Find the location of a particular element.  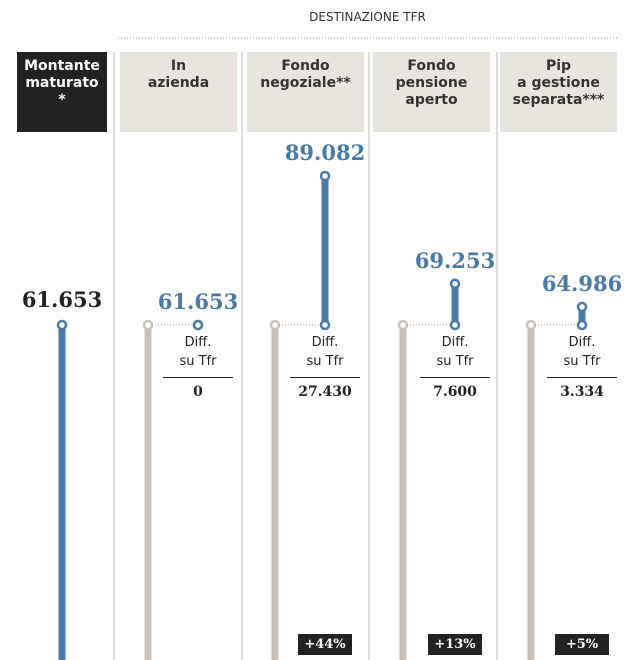

diff-value: 27.430 is located at coordinates (325, 388).